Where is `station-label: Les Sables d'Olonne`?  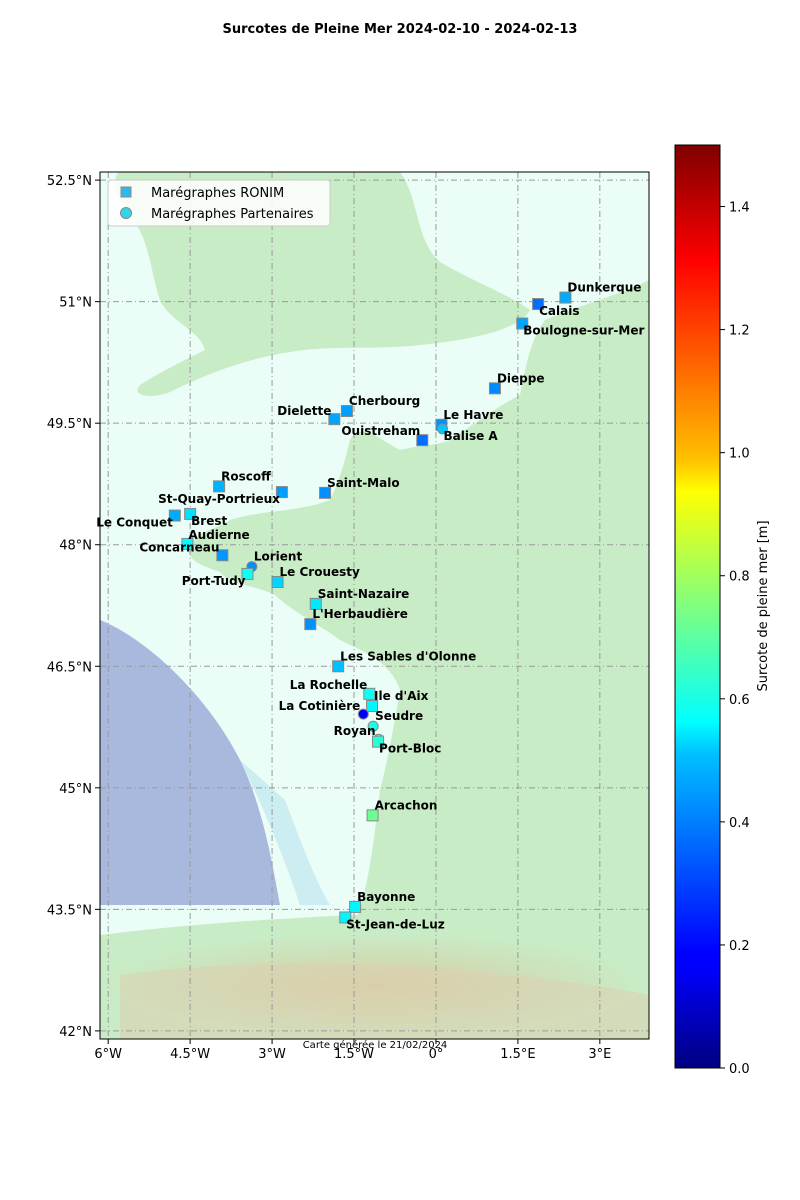
station-label: Les Sables d'Olonne is located at coordinates (408, 656).